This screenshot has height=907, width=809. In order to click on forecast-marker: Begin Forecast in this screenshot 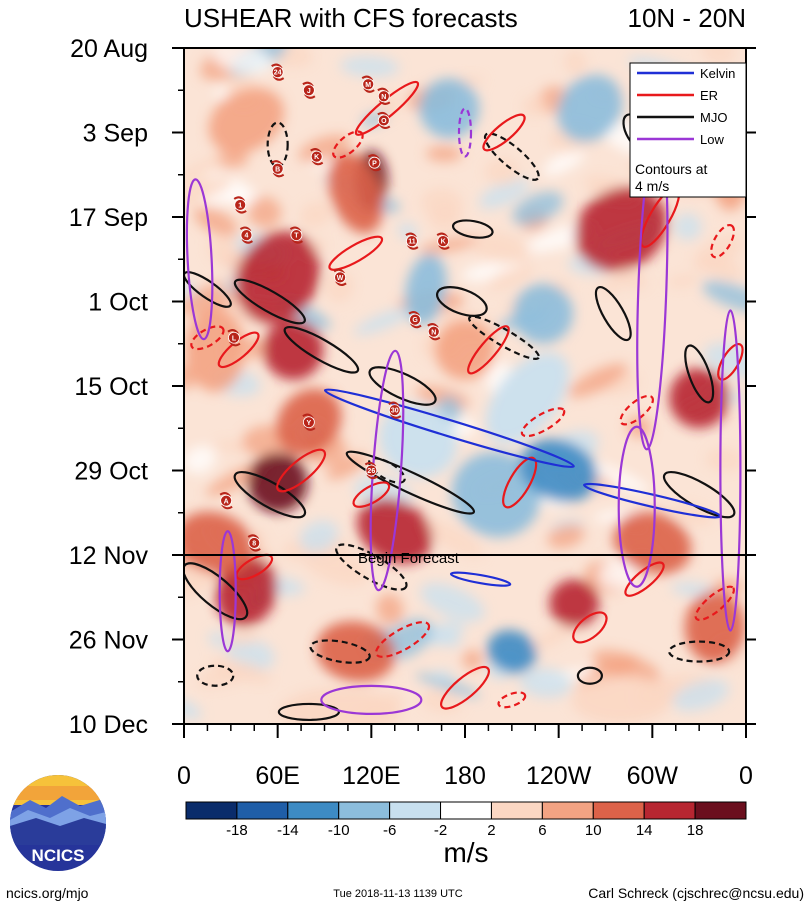, I will do `click(465, 558)`.